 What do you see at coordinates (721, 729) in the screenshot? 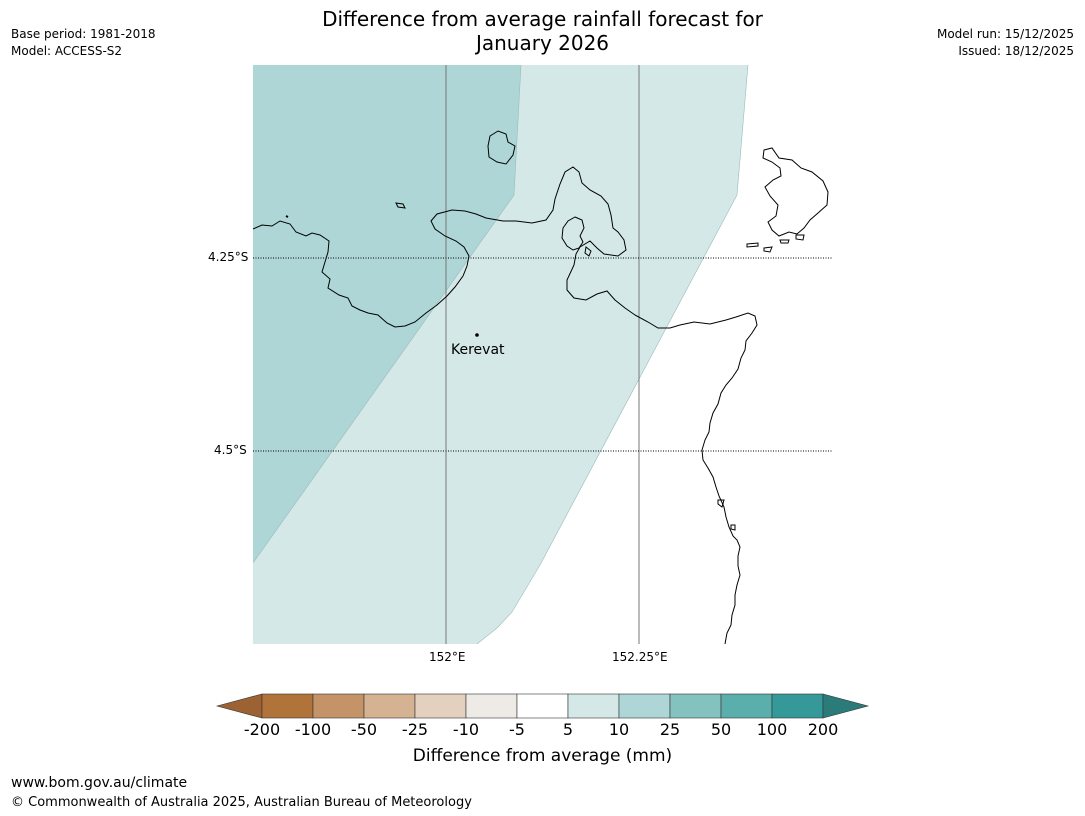
I see `colorbar-tick-label: 50` at bounding box center [721, 729].